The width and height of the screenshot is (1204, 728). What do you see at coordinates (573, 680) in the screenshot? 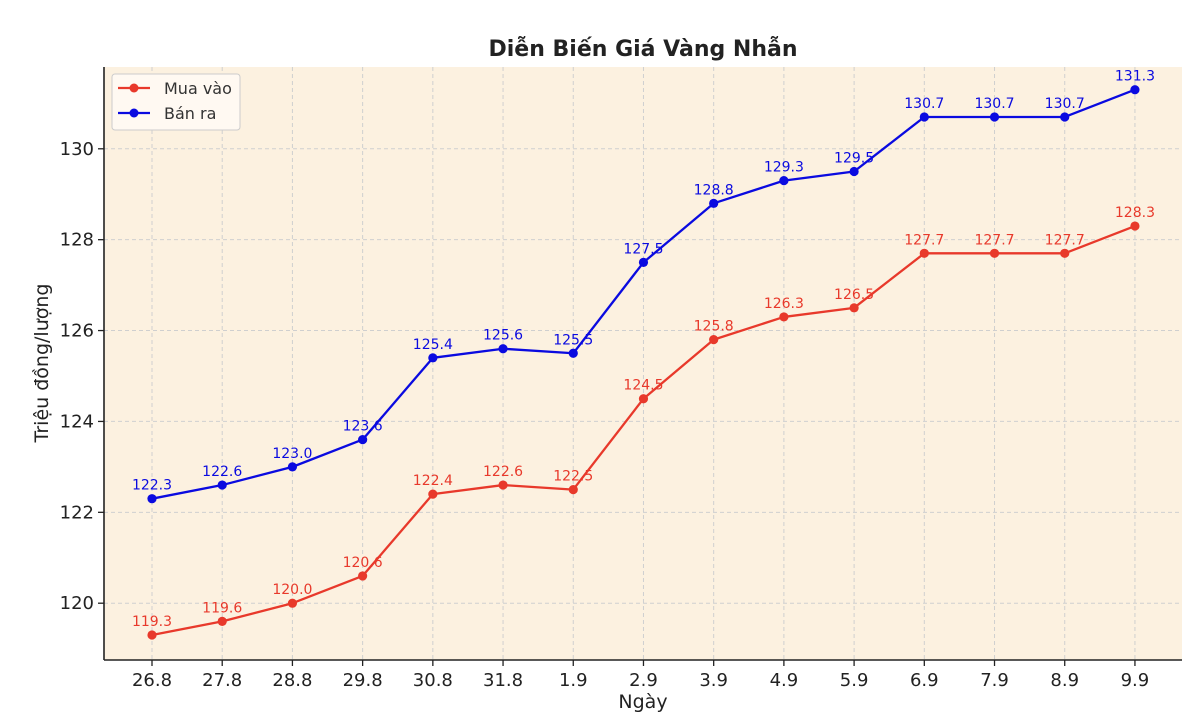
I see `x-tick-label: 1.9` at bounding box center [573, 680].